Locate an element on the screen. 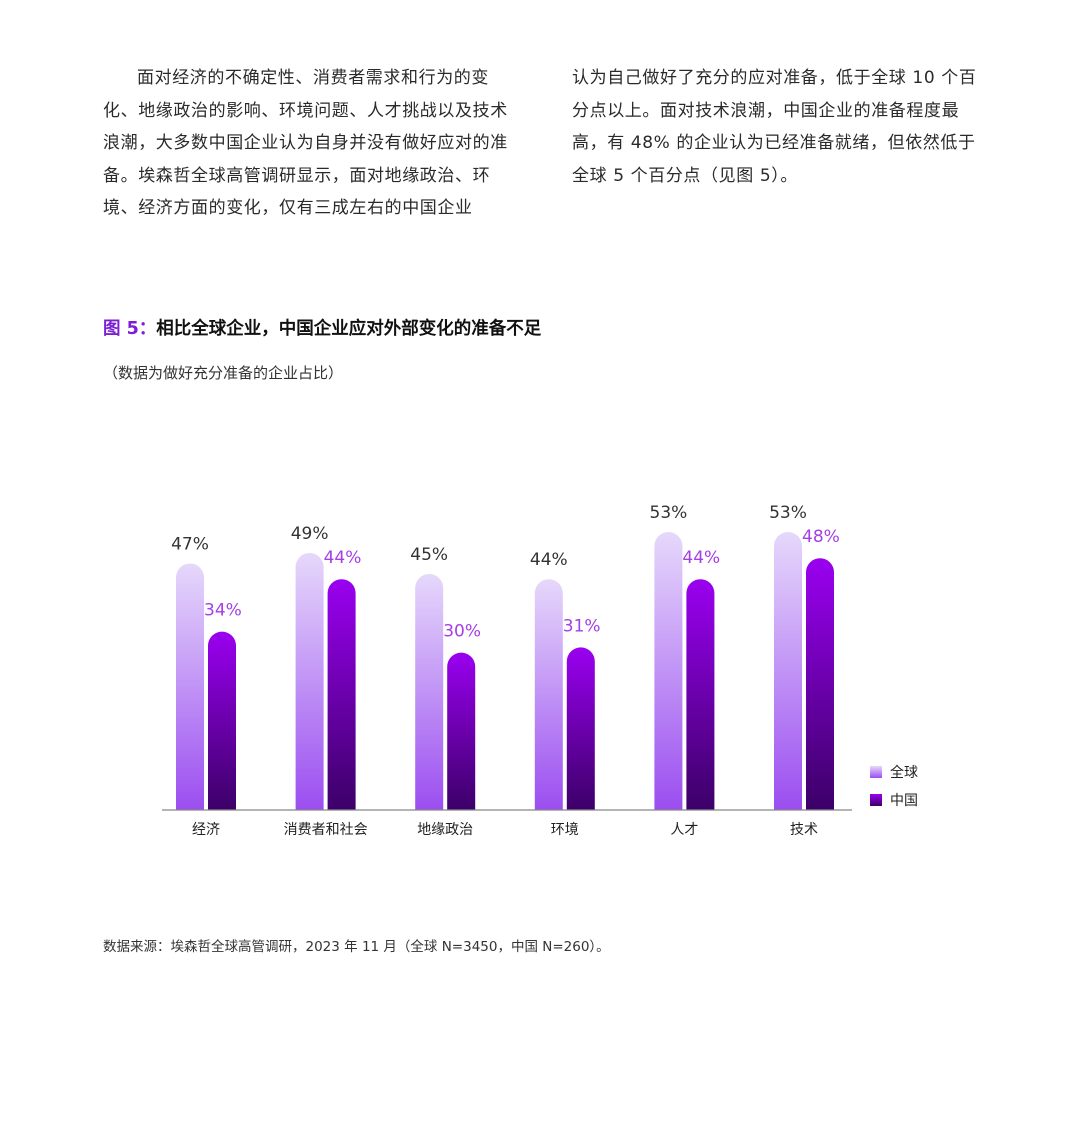 The width and height of the screenshot is (1080, 1143). category-label-5: 技术 is located at coordinates (804, 830).